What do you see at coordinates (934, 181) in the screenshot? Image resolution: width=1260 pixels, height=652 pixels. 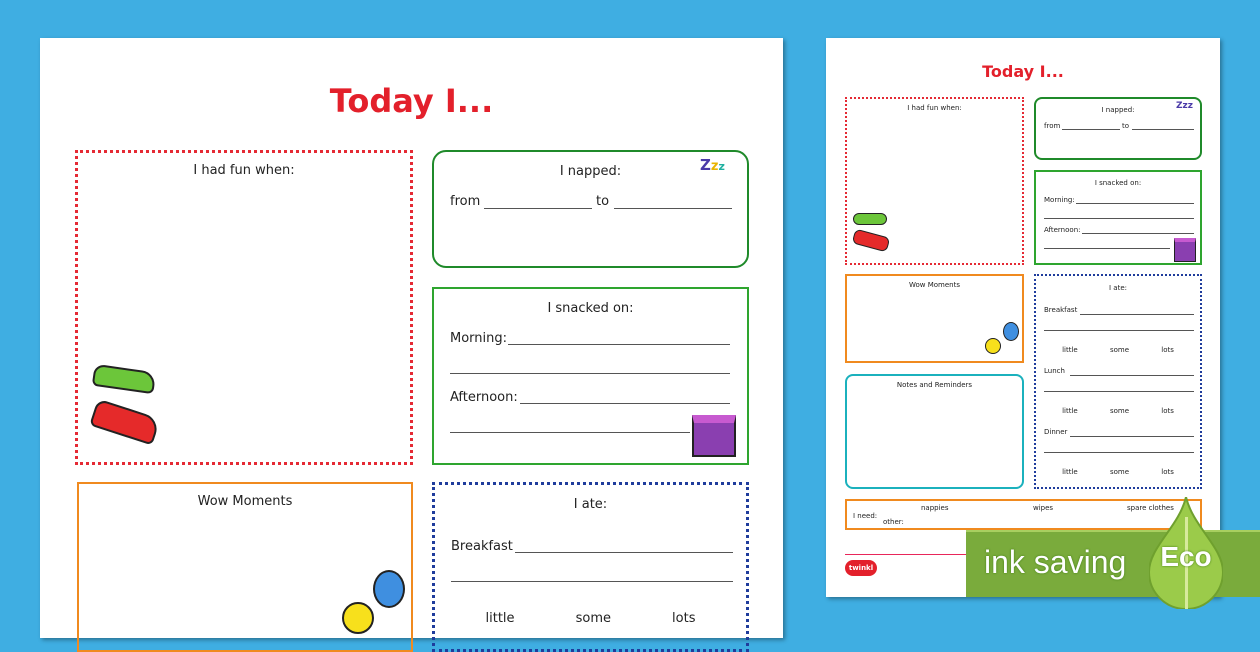 I see `fun-box-small: I had fun when:` at bounding box center [934, 181].